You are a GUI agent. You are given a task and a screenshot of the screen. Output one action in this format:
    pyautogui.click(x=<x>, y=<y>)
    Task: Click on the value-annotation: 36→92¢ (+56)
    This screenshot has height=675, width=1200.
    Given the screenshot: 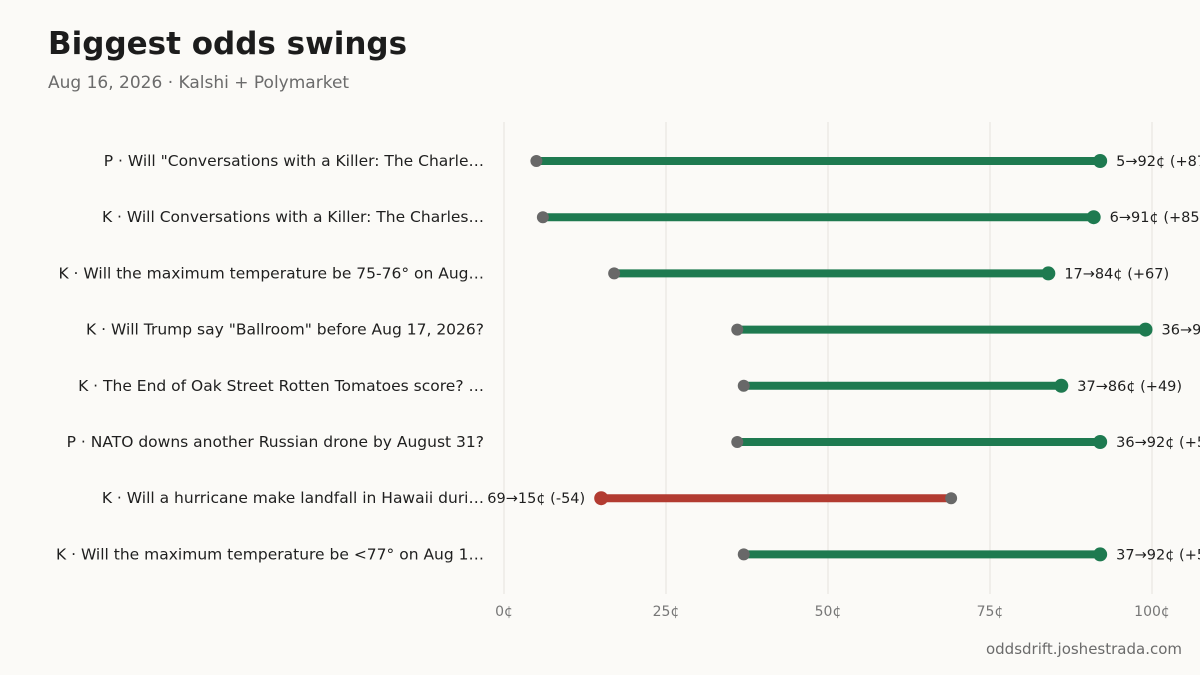 What is the action you would take?
    pyautogui.click(x=1158, y=443)
    